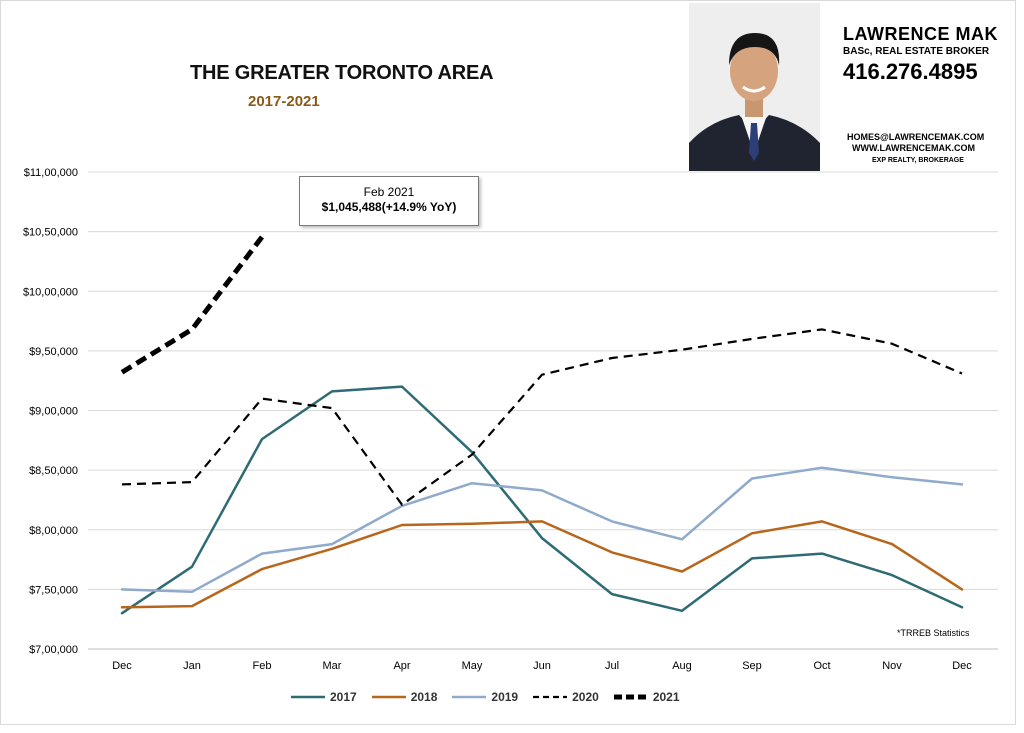  Describe the element at coordinates (53, 650) in the screenshot. I see `y-tick-label: $7,00,000` at that location.